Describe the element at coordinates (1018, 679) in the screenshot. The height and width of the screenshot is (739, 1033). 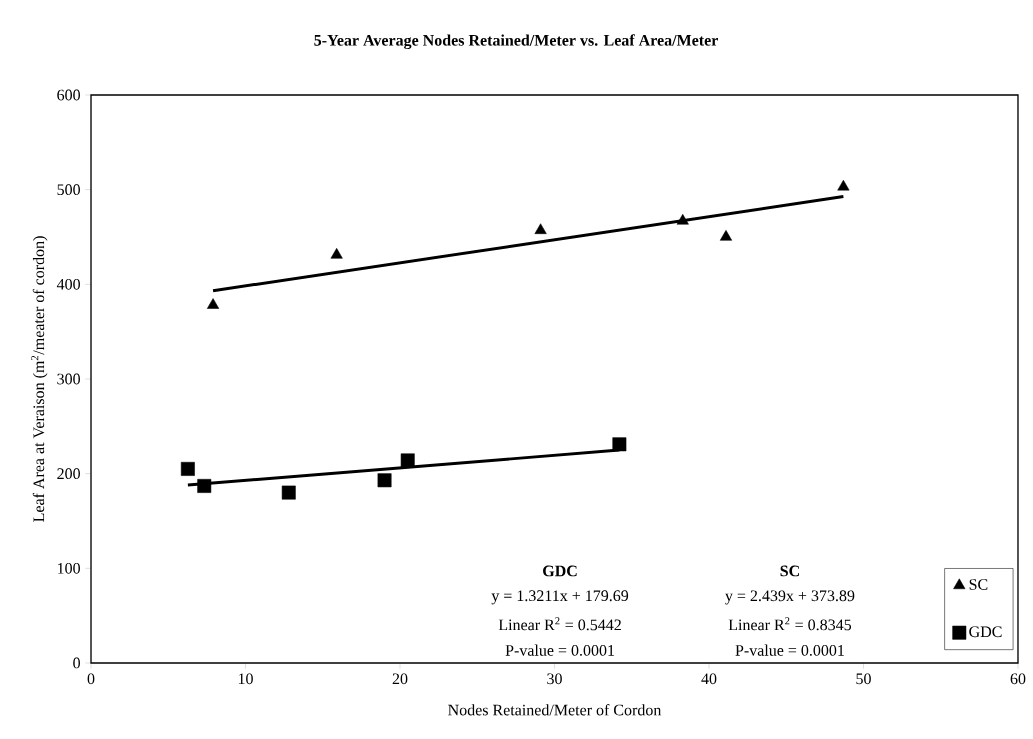
I see `x-tick-label: 60` at that location.